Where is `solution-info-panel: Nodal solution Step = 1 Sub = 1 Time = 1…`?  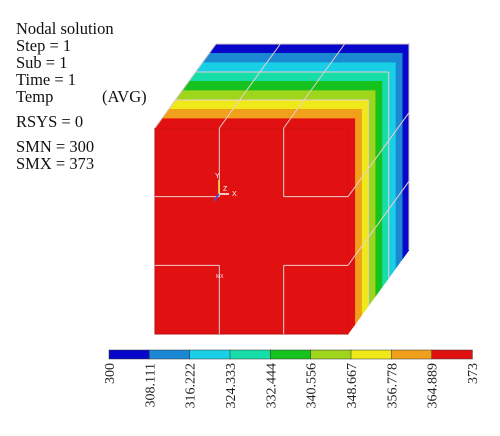 solution-info-panel: Nodal solution Step = 1 Sub = 1 Time = 1… is located at coordinates (81, 96).